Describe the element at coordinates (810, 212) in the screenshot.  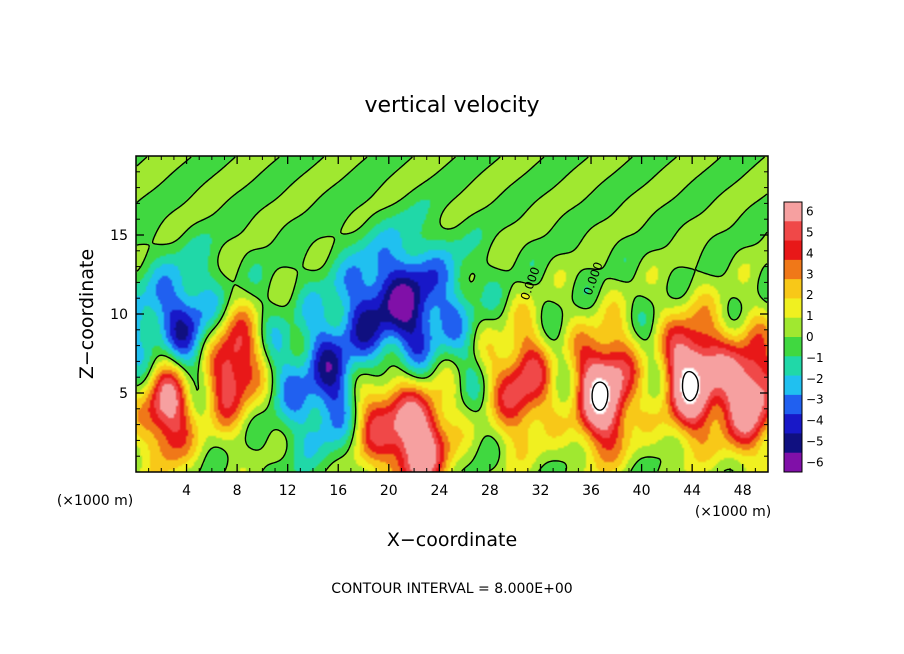
I see `colorbar-label: 6` at that location.